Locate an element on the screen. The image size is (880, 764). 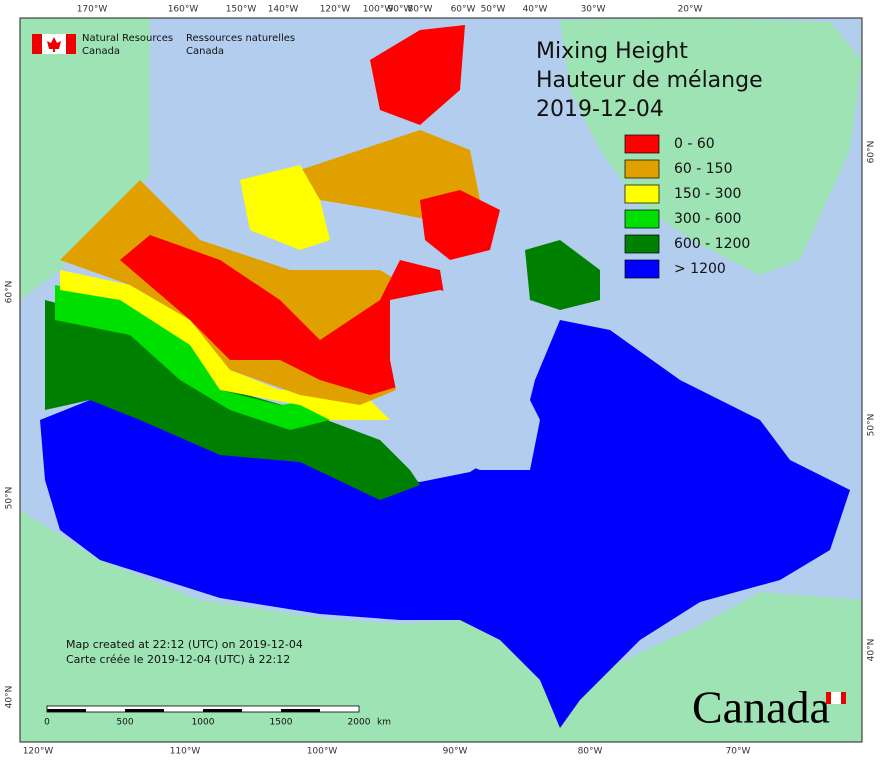
longitude-label: 170°W is located at coordinates (92, 10).